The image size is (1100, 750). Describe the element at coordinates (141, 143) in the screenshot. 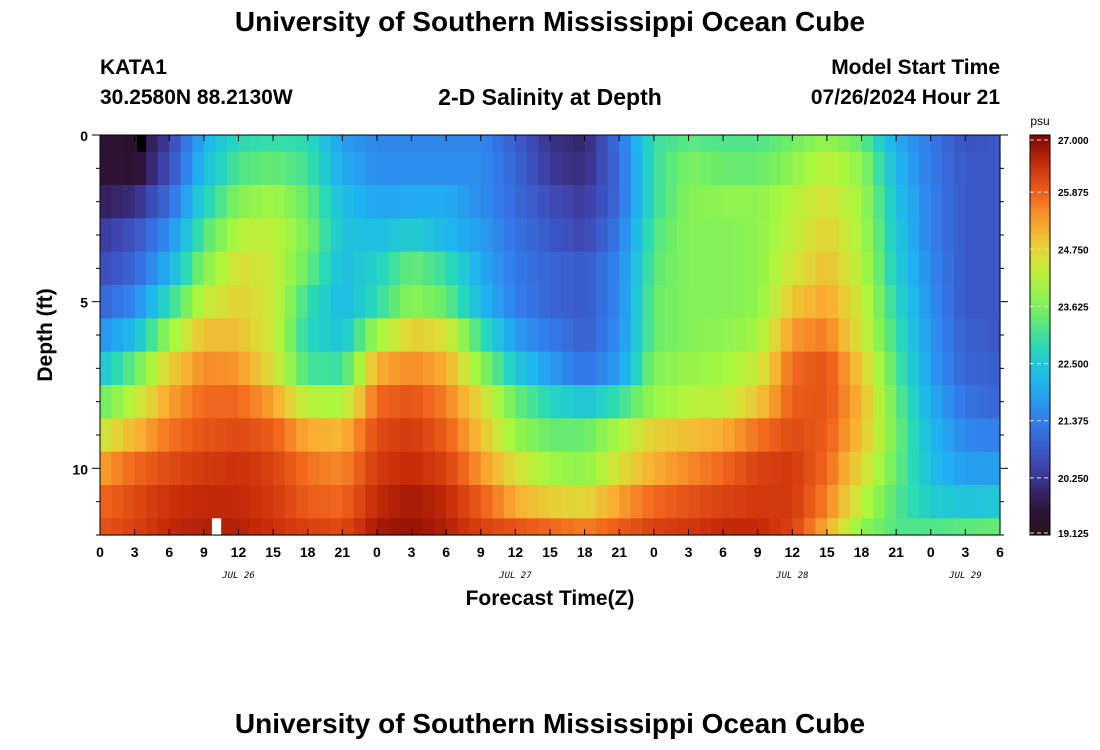

I see `surface-marker` at that location.